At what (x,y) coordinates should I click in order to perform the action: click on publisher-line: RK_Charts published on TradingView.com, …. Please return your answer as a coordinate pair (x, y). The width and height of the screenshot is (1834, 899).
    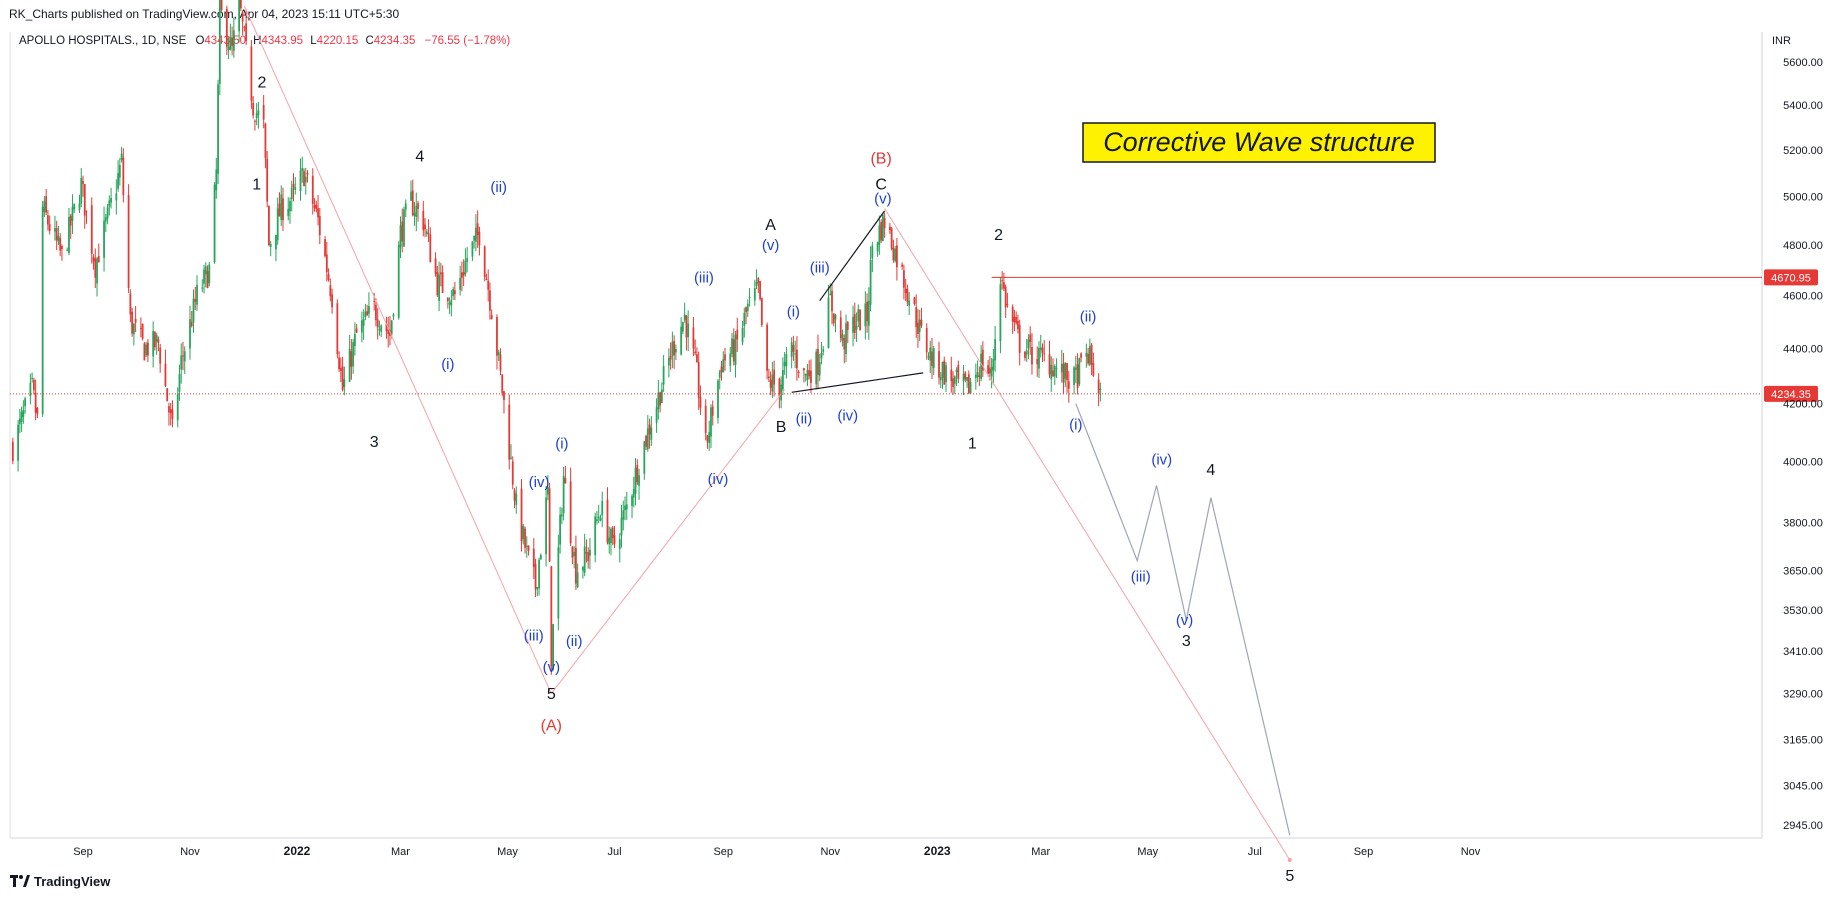
    Looking at the image, I should click on (204, 14).